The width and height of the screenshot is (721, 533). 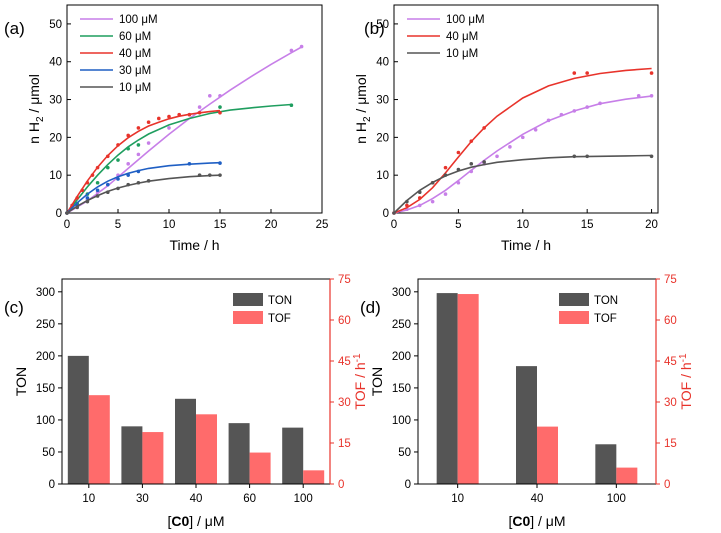 I want to click on legend-label: 40 μM, so click(x=135, y=54).